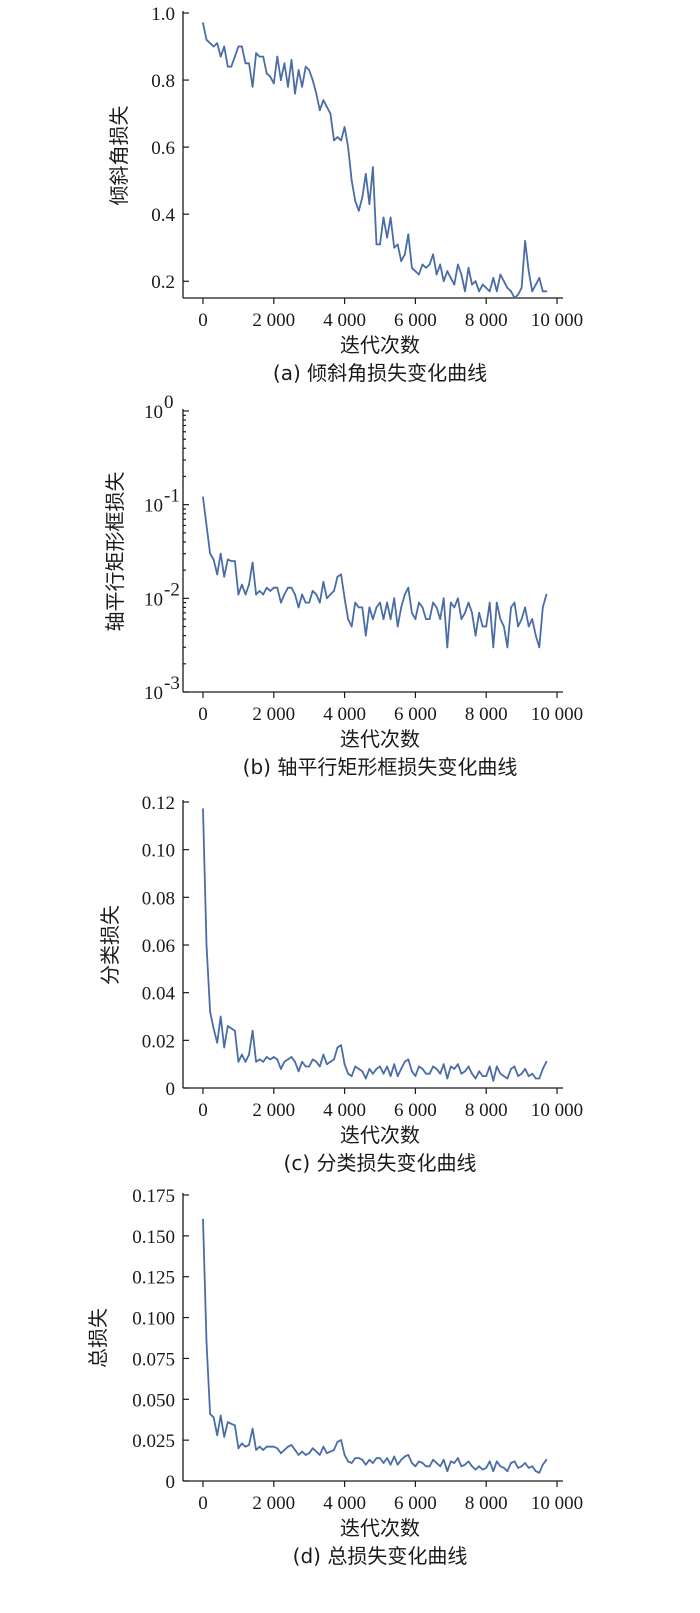  I want to click on y-tick-label: 0.10, so click(158, 851).